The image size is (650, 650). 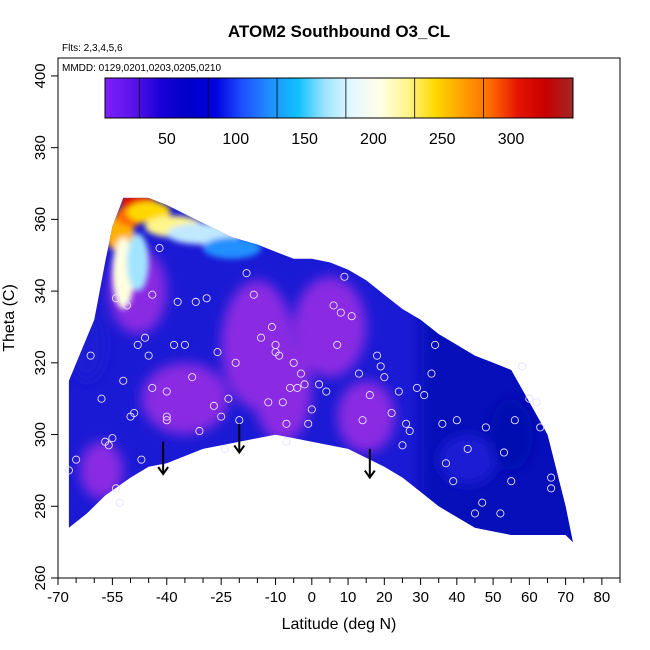 What do you see at coordinates (420, 597) in the screenshot?
I see `x-tick-label: 30` at bounding box center [420, 597].